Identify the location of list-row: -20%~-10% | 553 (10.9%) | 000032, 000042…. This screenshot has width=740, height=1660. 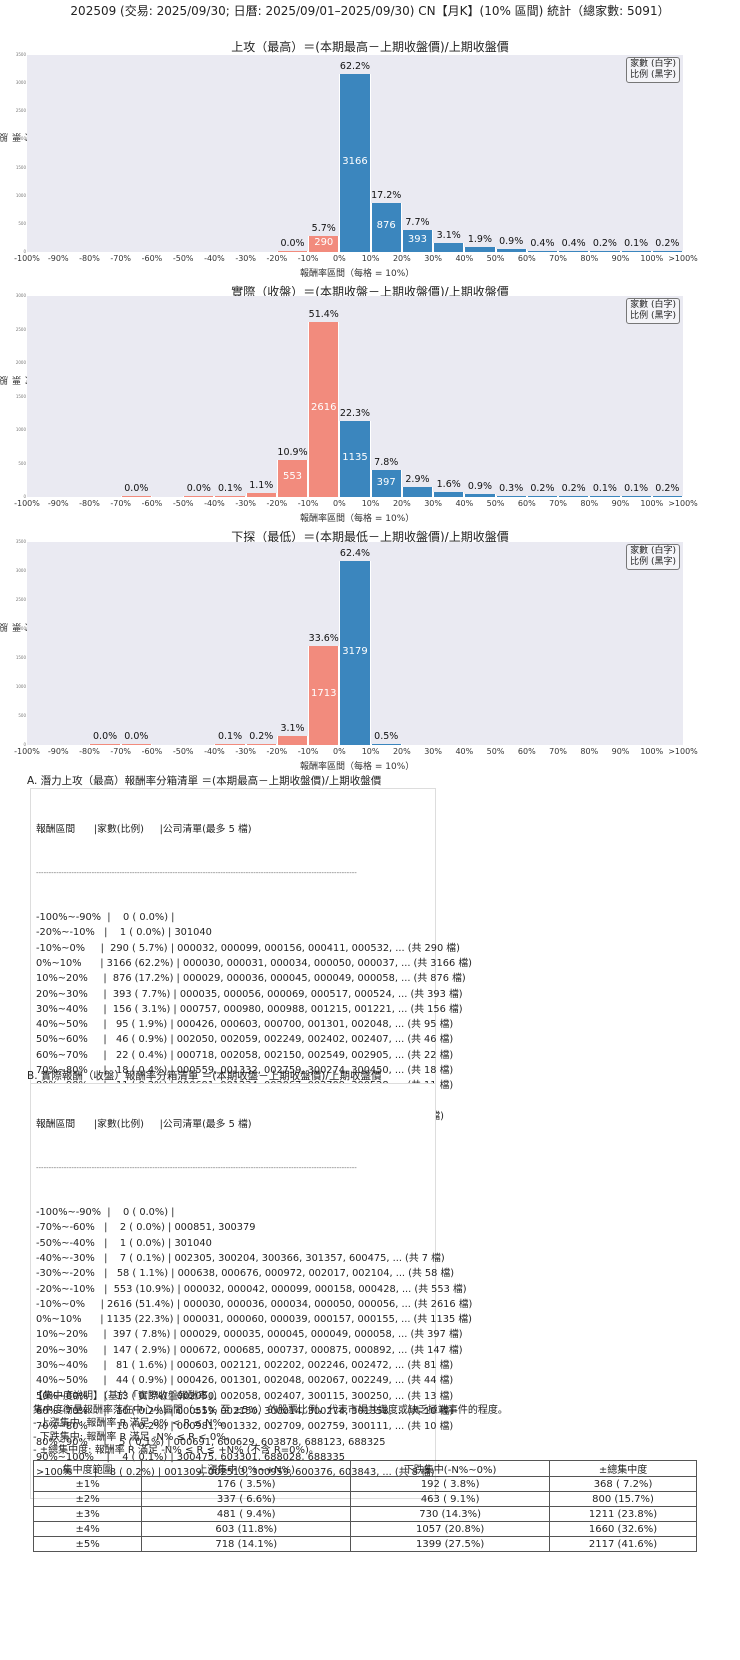
(251, 1289).